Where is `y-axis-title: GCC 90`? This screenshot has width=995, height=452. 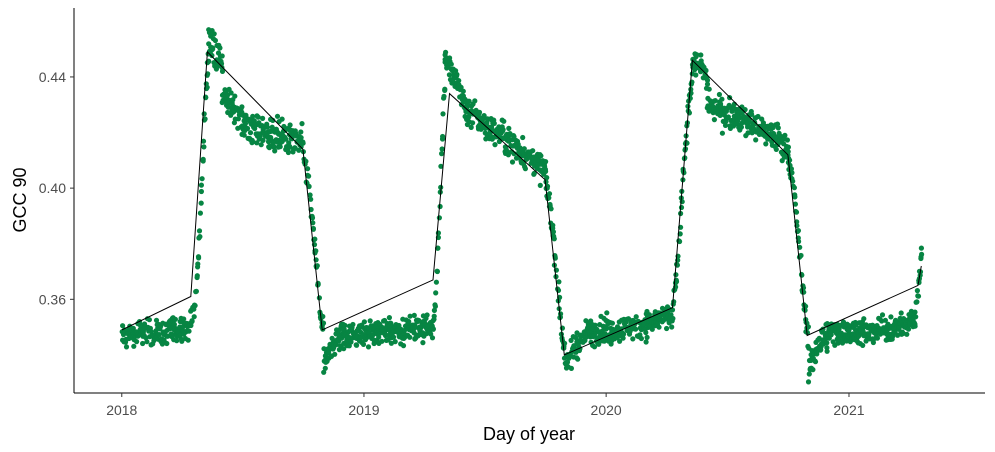 y-axis-title: GCC 90 is located at coordinates (20, 199).